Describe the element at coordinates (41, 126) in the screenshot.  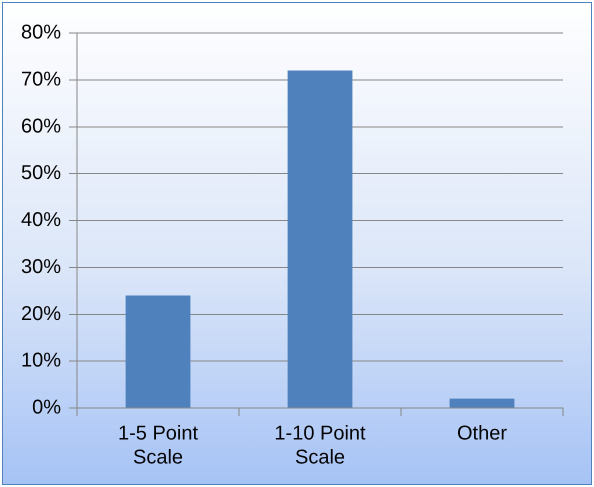
I see `y-tick-label: 60%` at that location.